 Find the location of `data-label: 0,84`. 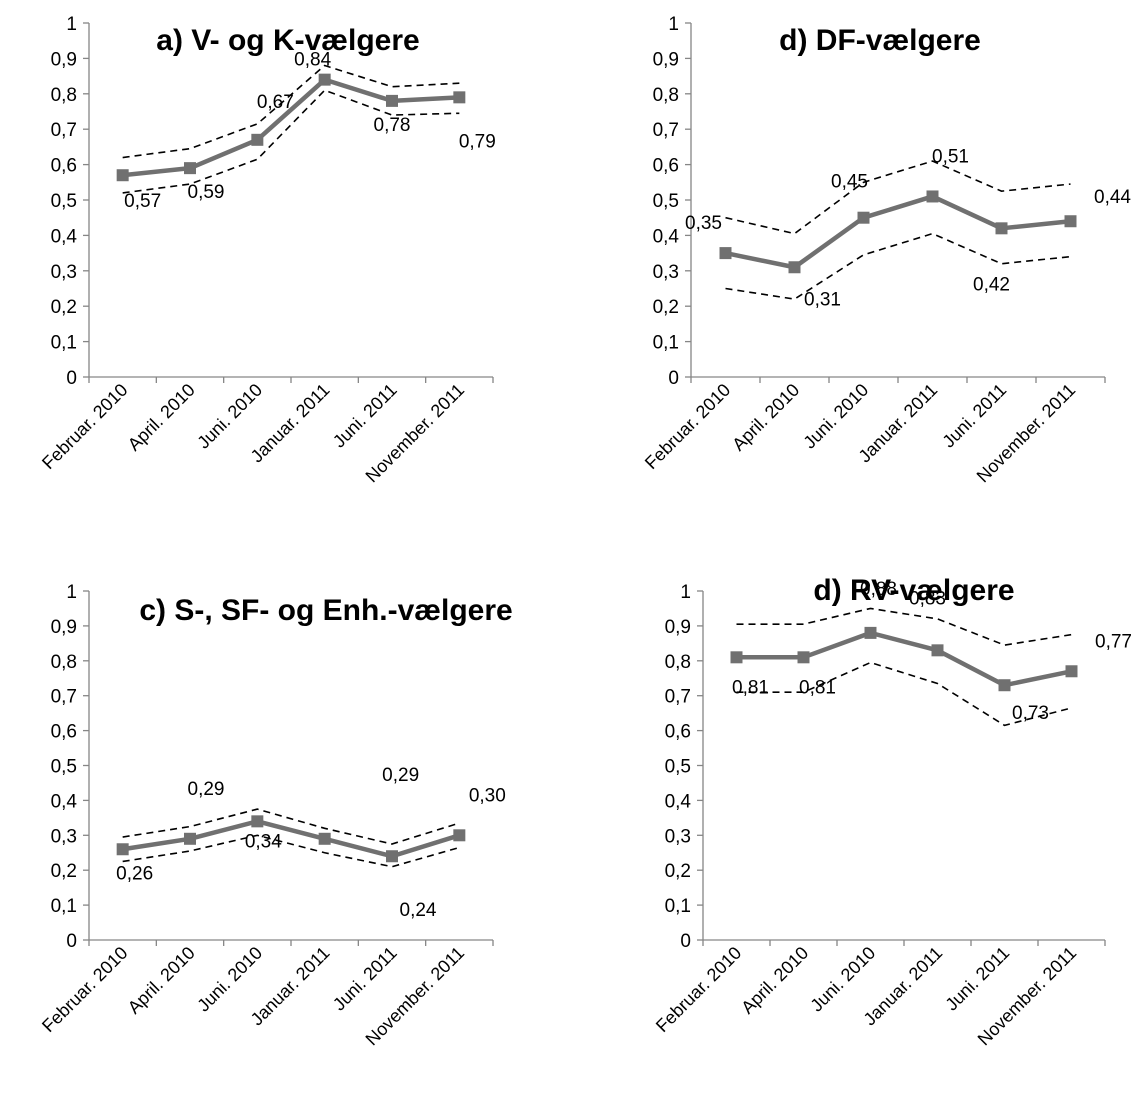

data-label: 0,84 is located at coordinates (312, 60).